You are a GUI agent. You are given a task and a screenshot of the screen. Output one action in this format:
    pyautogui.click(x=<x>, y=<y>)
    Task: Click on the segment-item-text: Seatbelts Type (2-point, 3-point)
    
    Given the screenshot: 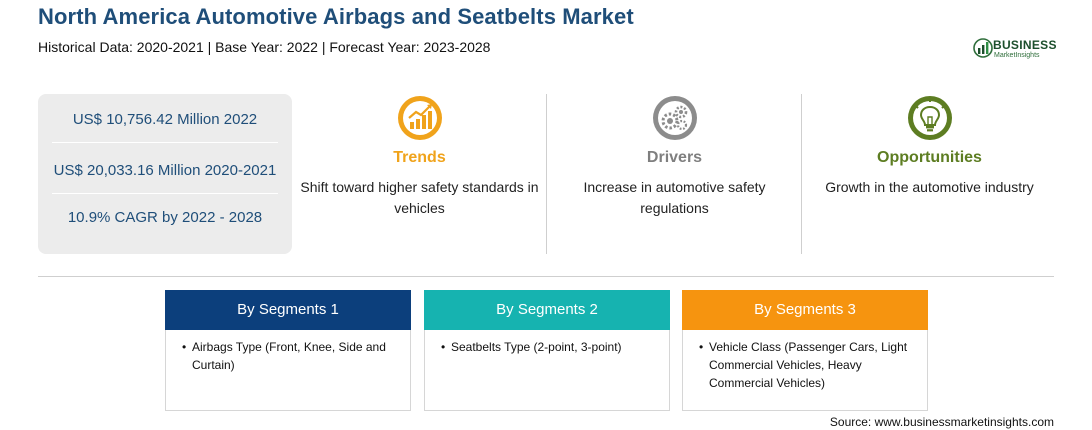 What is the action you would take?
    pyautogui.click(x=536, y=347)
    